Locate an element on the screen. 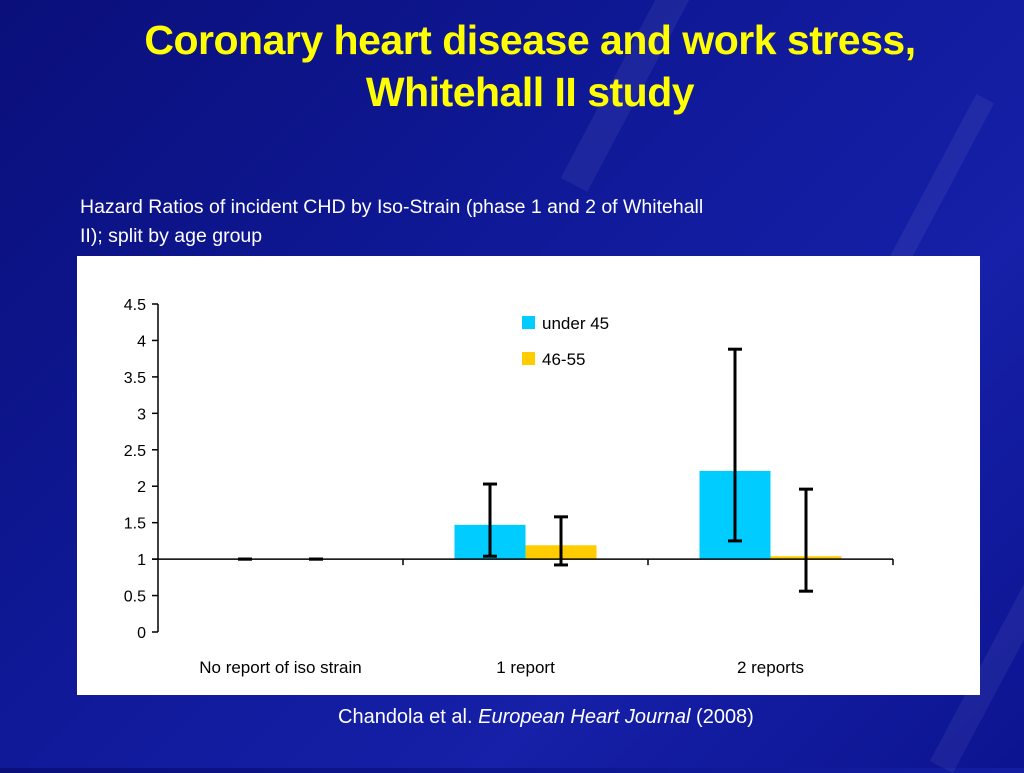  y-tick-label: 0.5 is located at coordinates (135, 597).